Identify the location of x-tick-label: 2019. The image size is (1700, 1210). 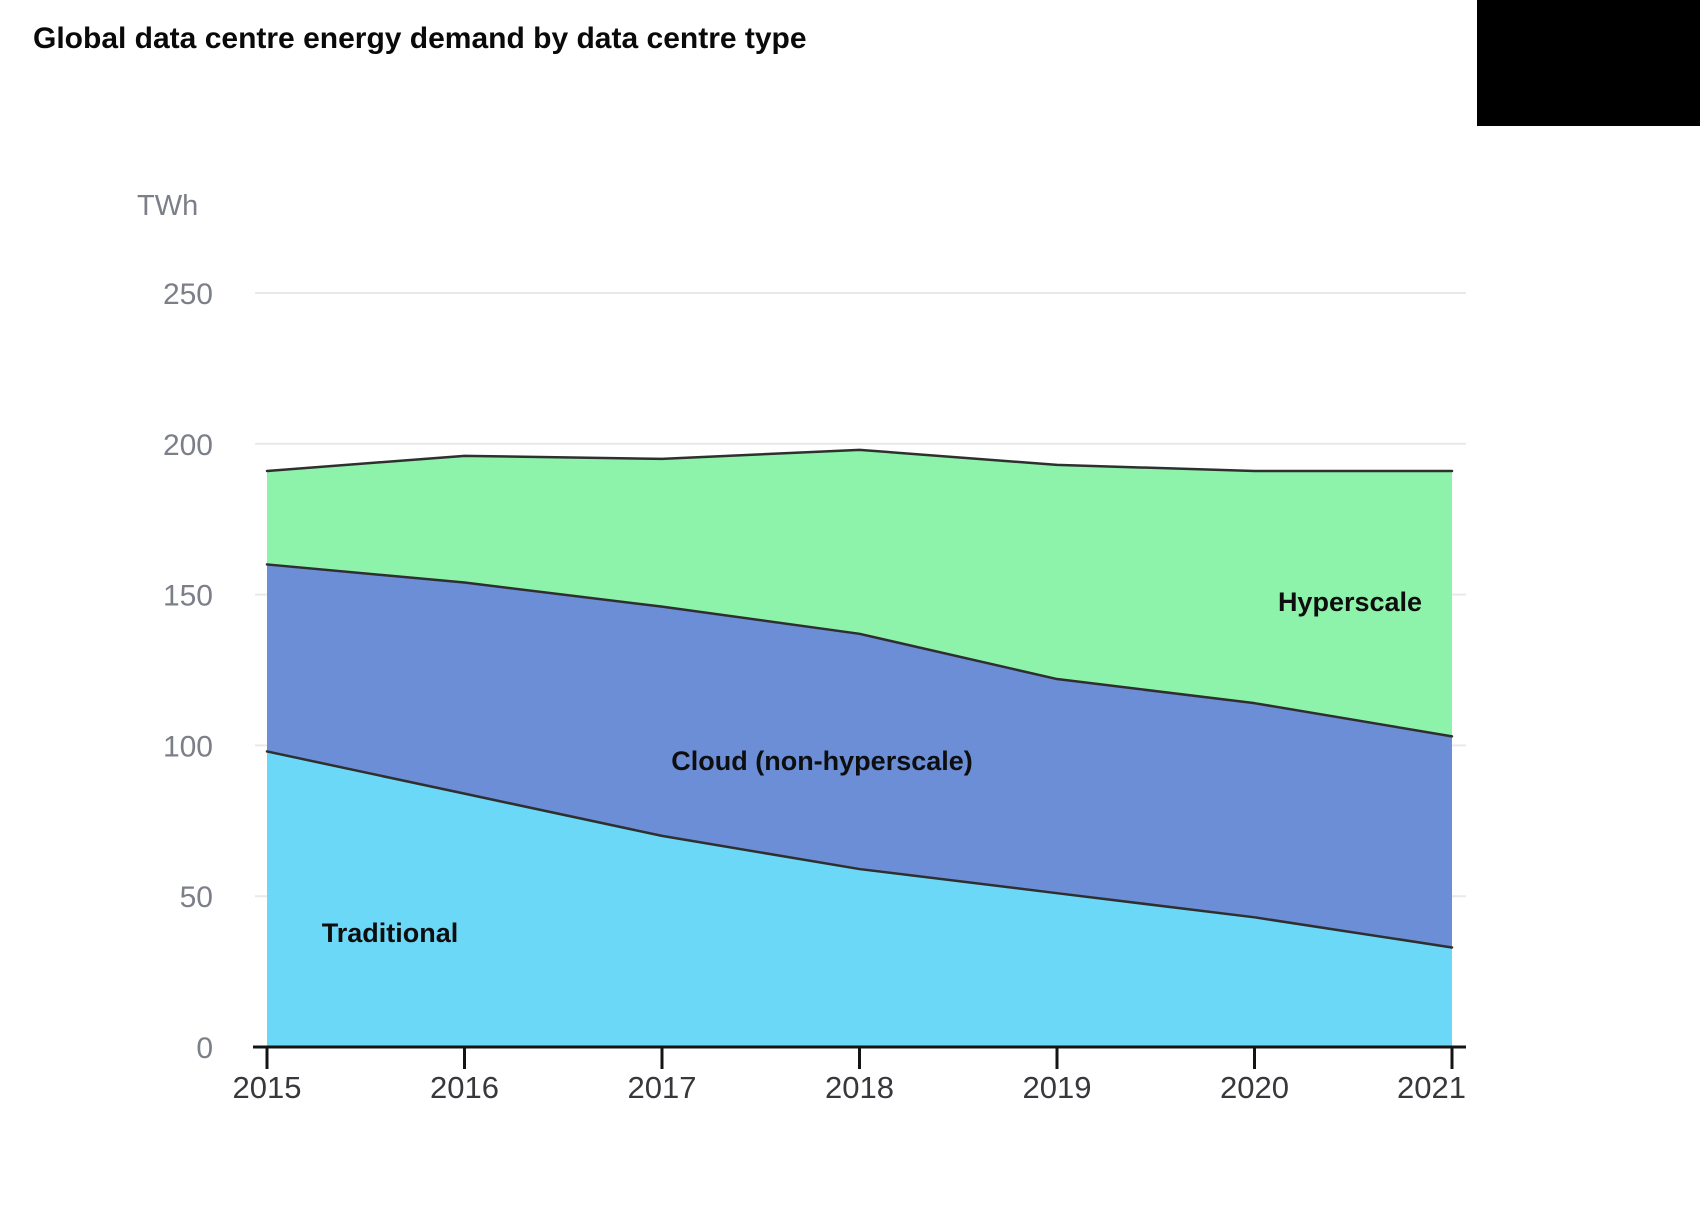
(1057, 1087).